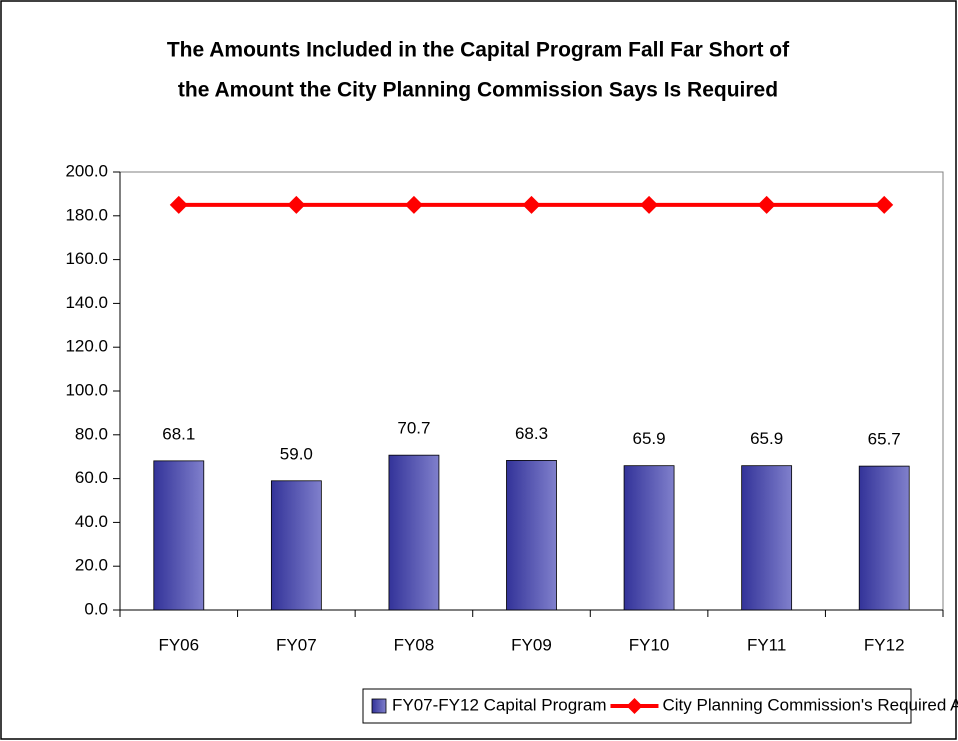 The image size is (958, 741). I want to click on x-tick-label: FY06, so click(178, 644).